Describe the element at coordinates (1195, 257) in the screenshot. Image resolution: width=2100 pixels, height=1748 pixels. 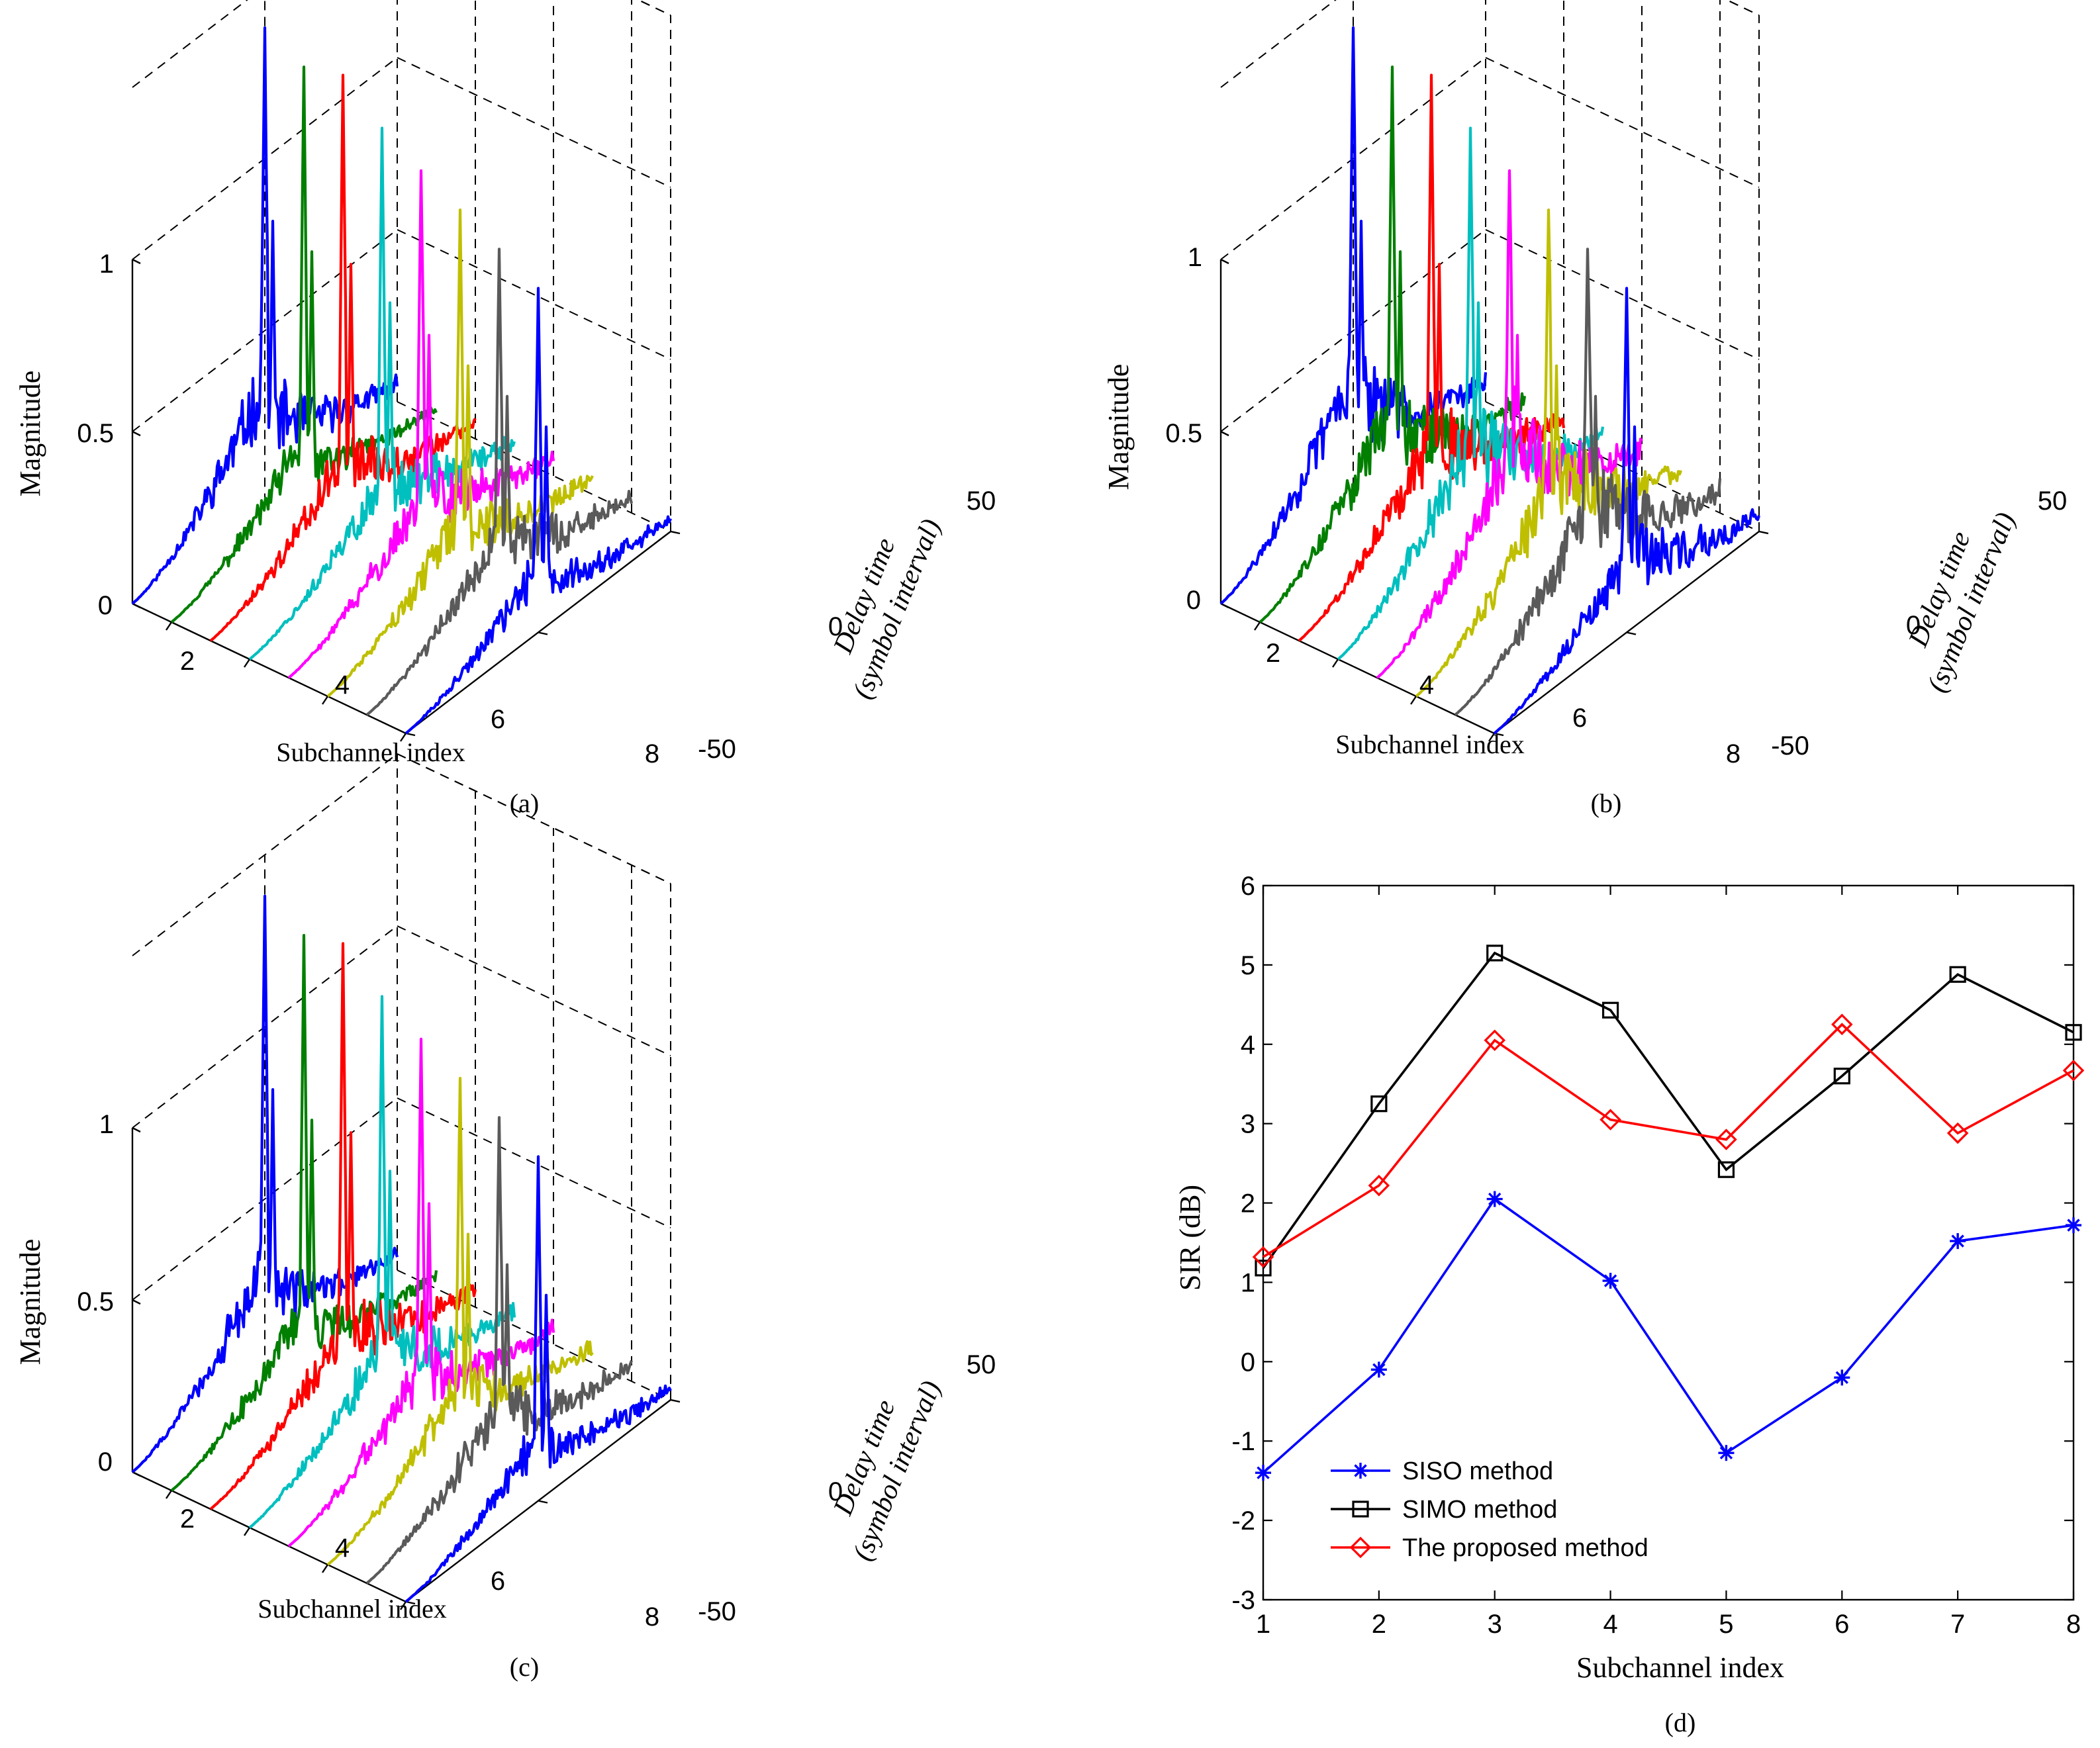
I see `panel-b-ztick-1: 1` at that location.